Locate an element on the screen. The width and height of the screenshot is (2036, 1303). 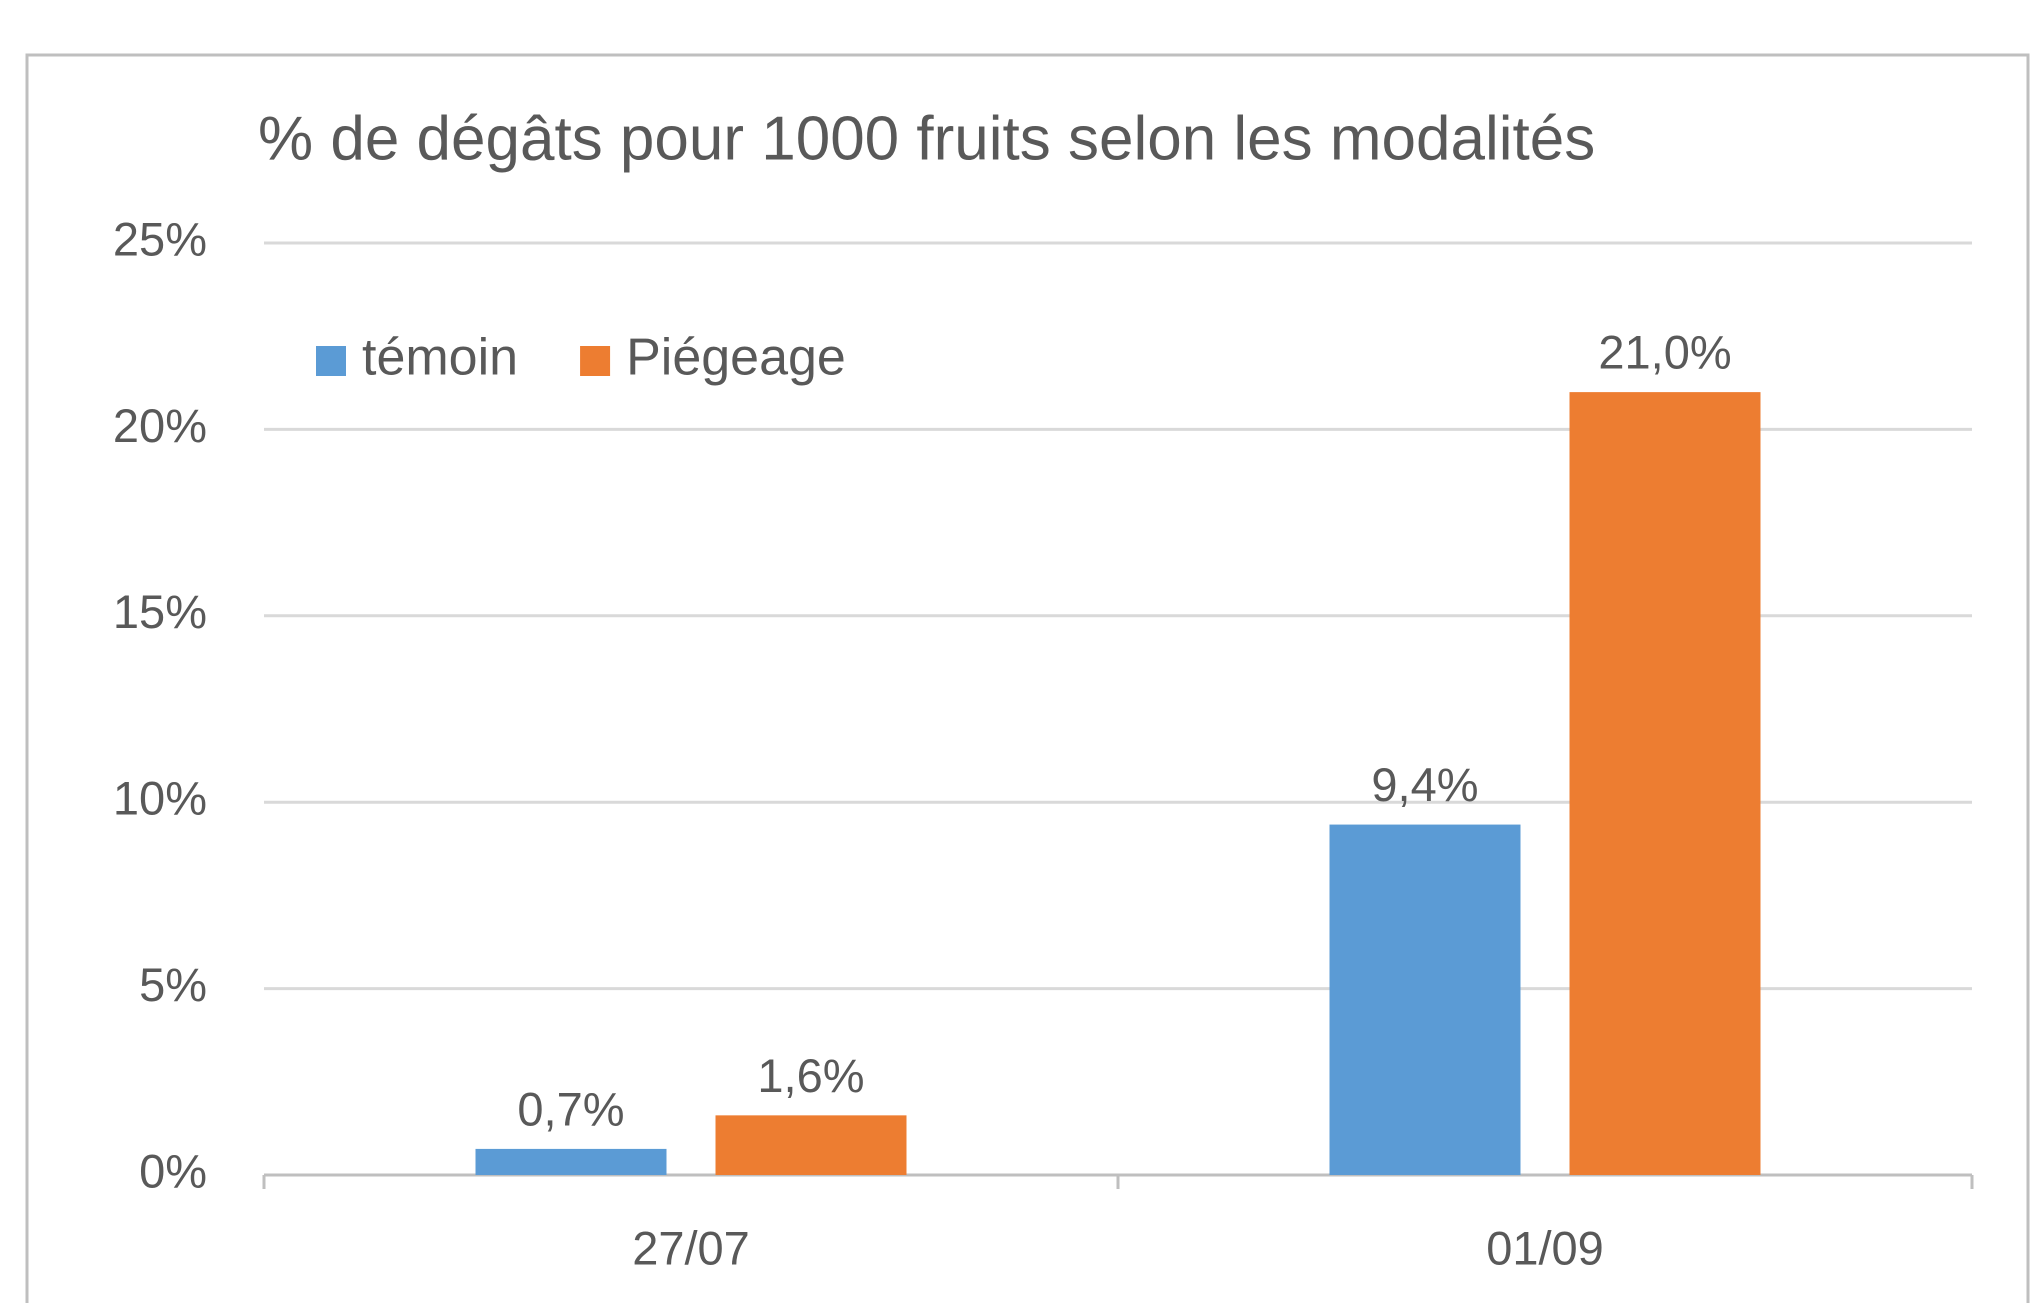
data-label: 9,4% is located at coordinates (1424, 784).